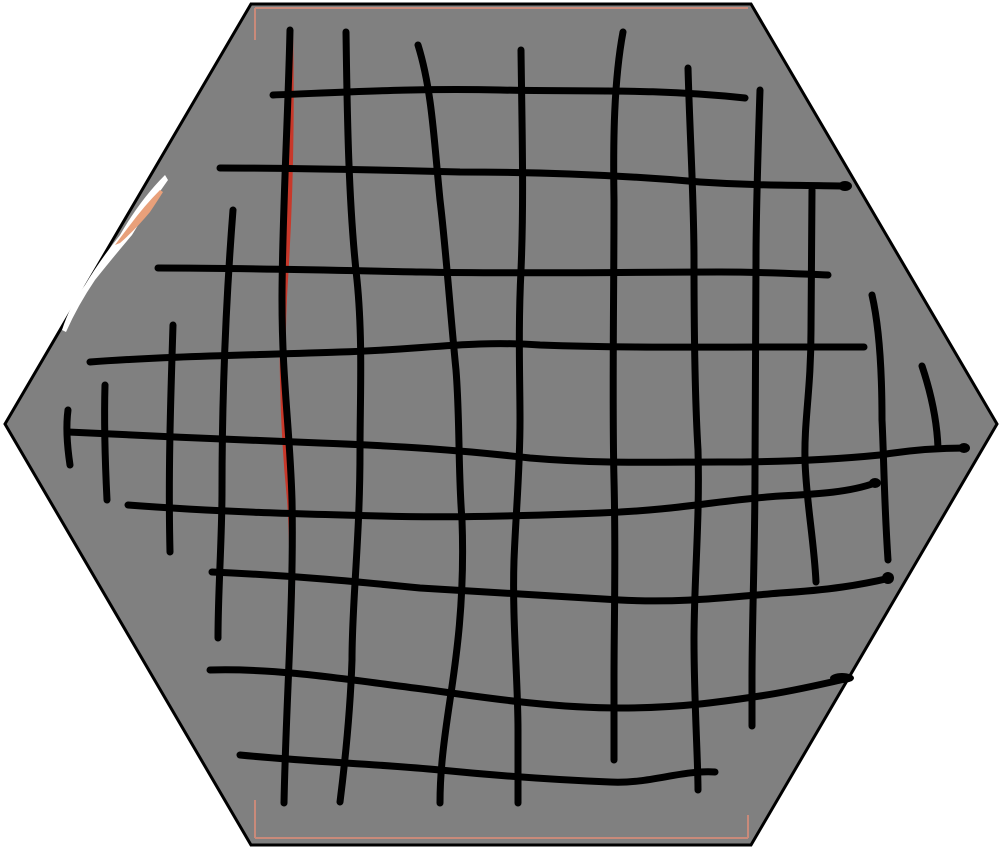  I want to click on orange-scratch-mark, so click(139, 217).